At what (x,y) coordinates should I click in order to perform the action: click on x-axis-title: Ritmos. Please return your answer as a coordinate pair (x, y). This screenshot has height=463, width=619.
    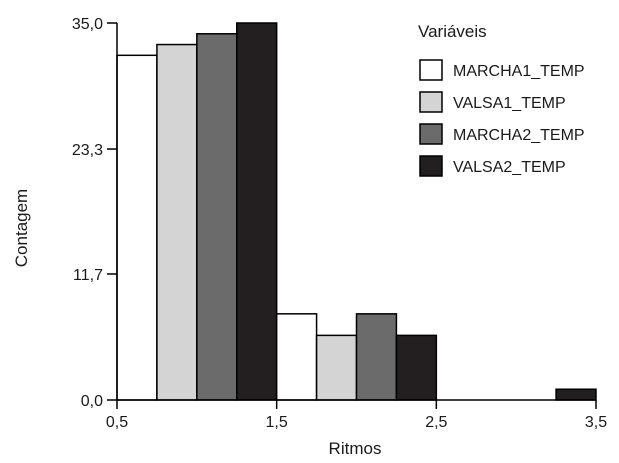
    Looking at the image, I should click on (355, 448).